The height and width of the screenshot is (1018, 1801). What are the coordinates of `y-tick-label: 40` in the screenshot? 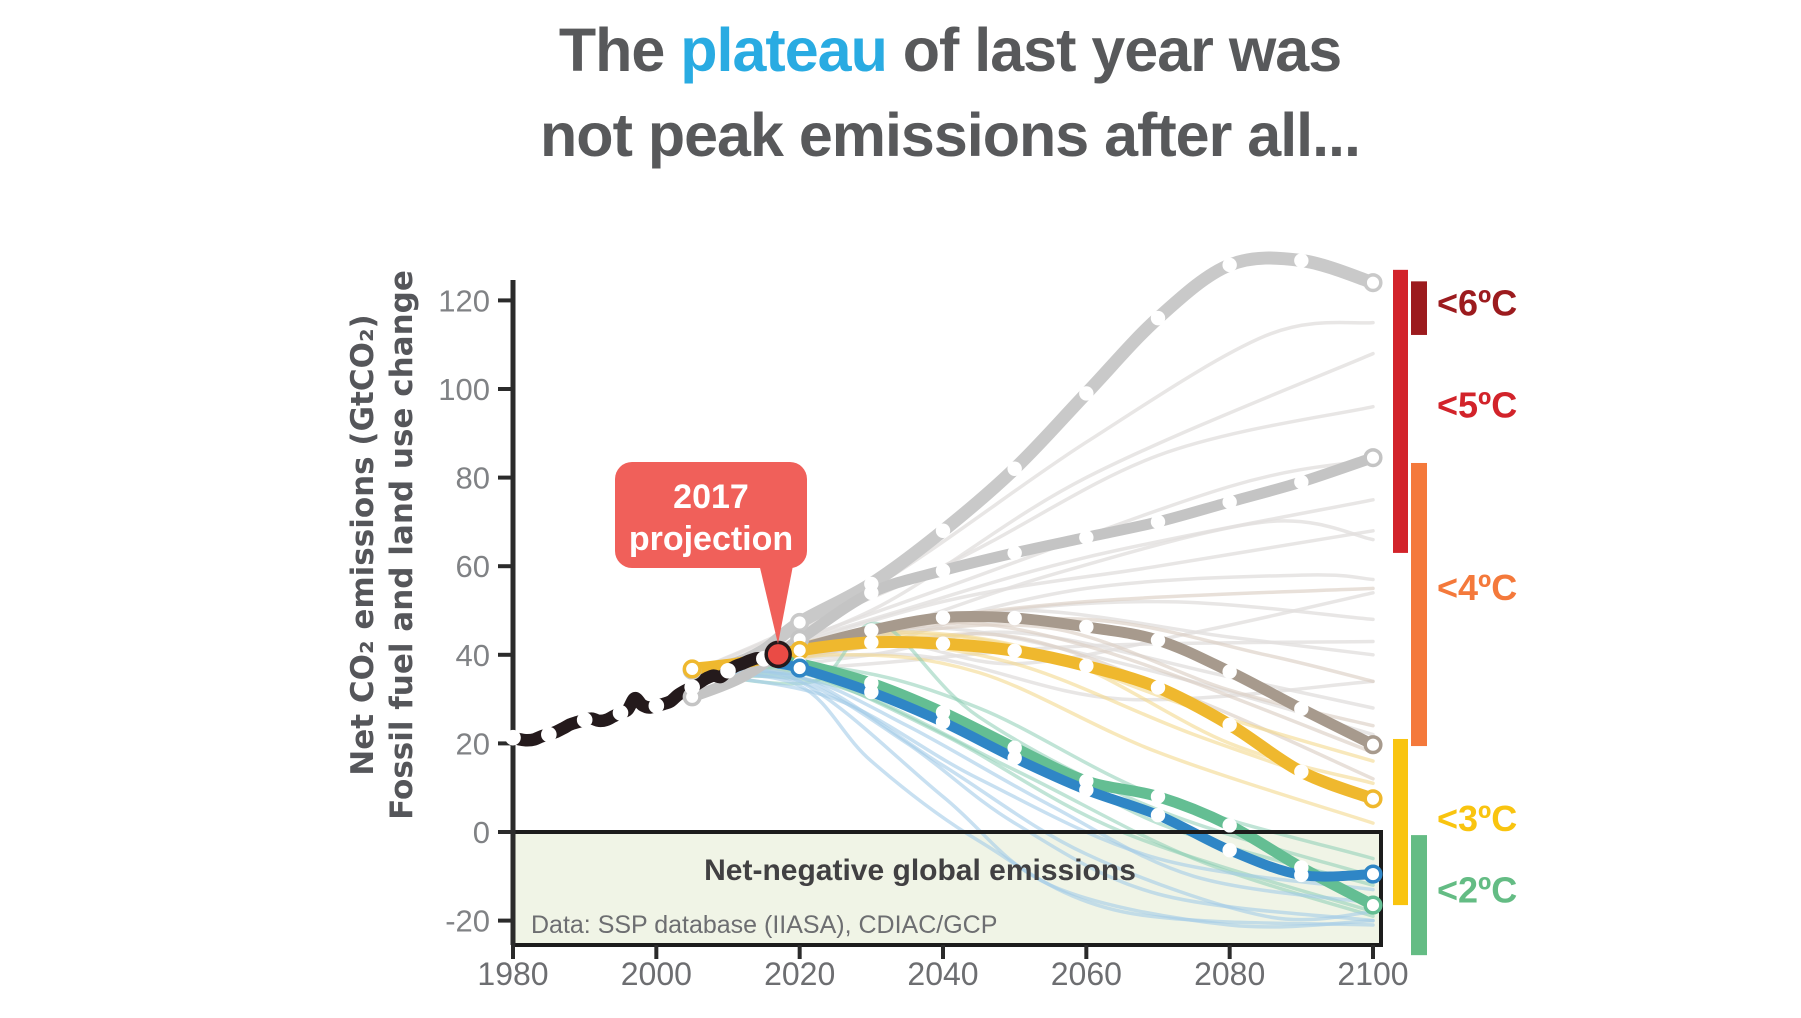 It's located at (473, 655).